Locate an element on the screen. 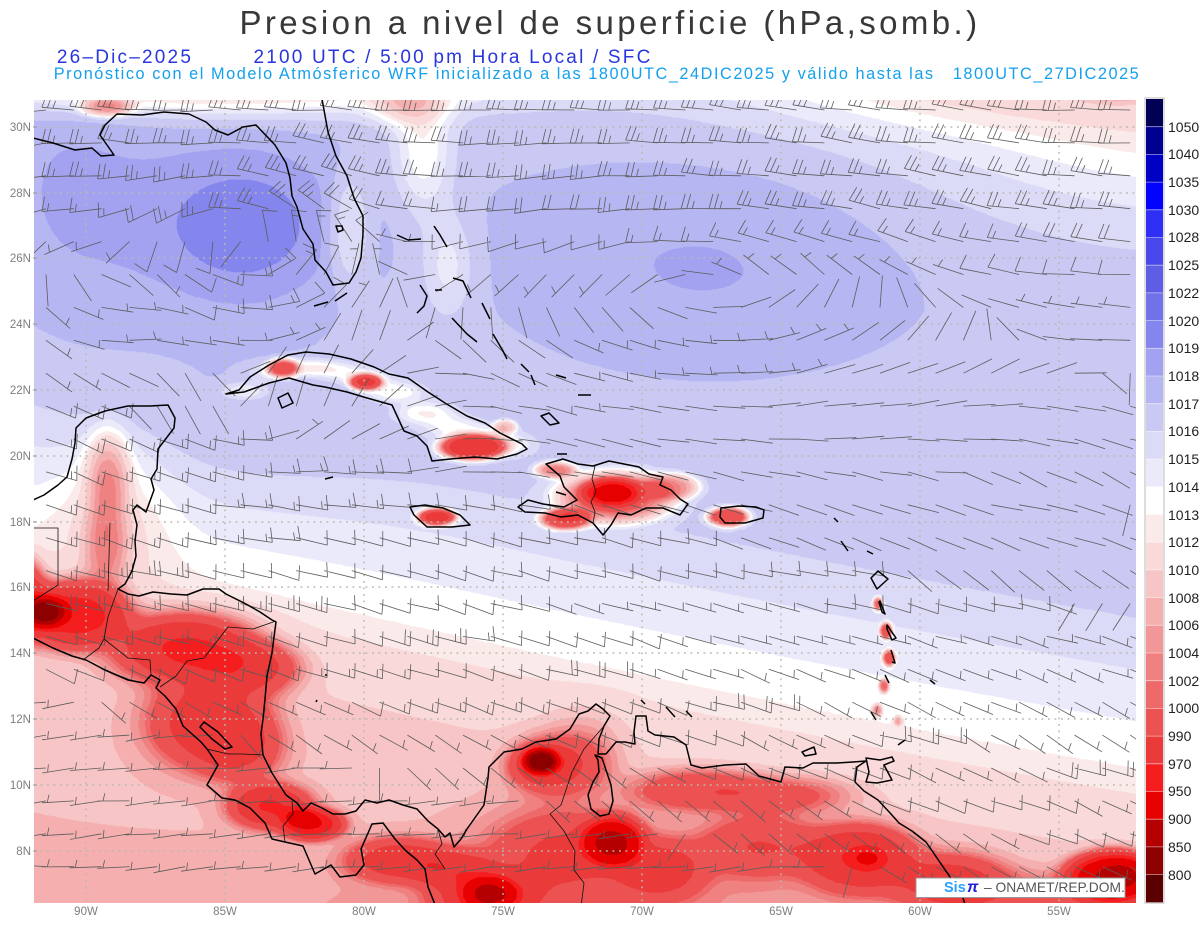 The height and width of the screenshot is (927, 1200). svg-text: 1010 is located at coordinates (1183, 570).